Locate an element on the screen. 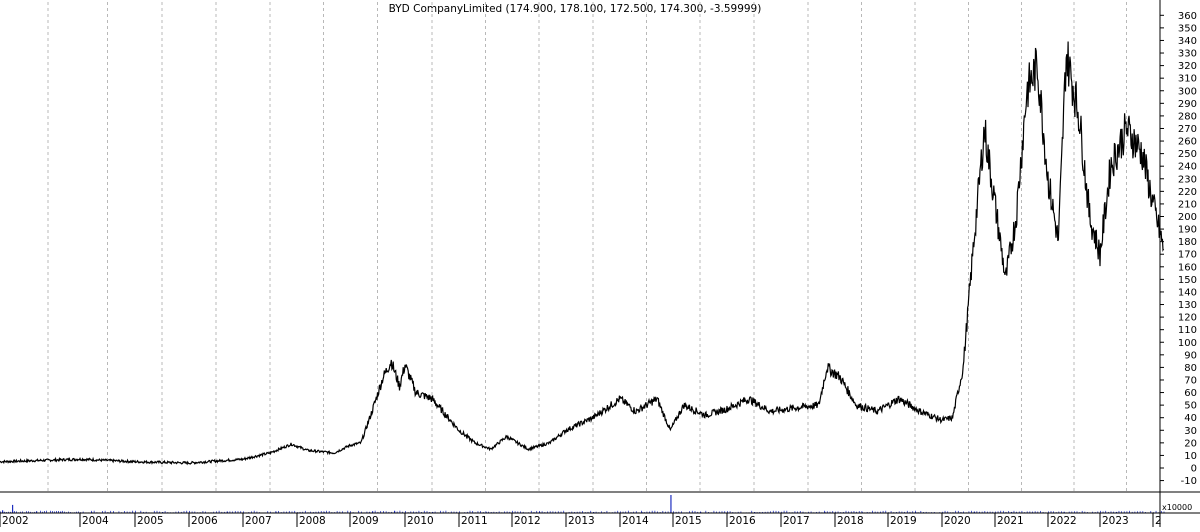  x-tick-label: 2 is located at coordinates (1158, 521).